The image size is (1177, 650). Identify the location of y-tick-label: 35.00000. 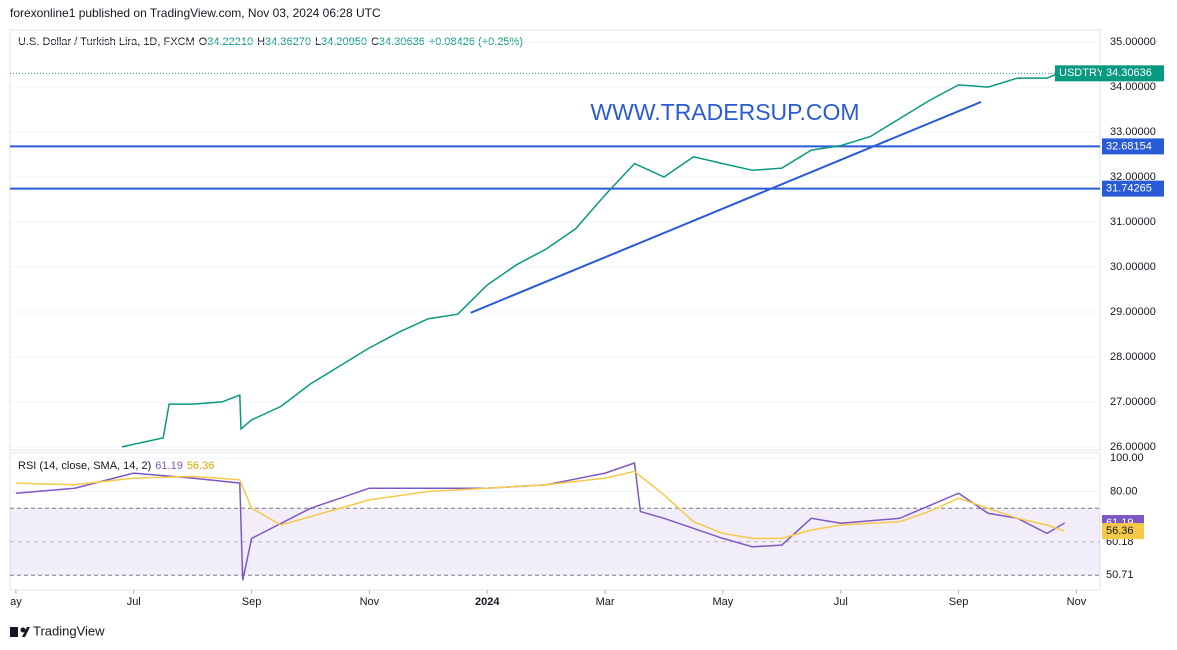
(1133, 42).